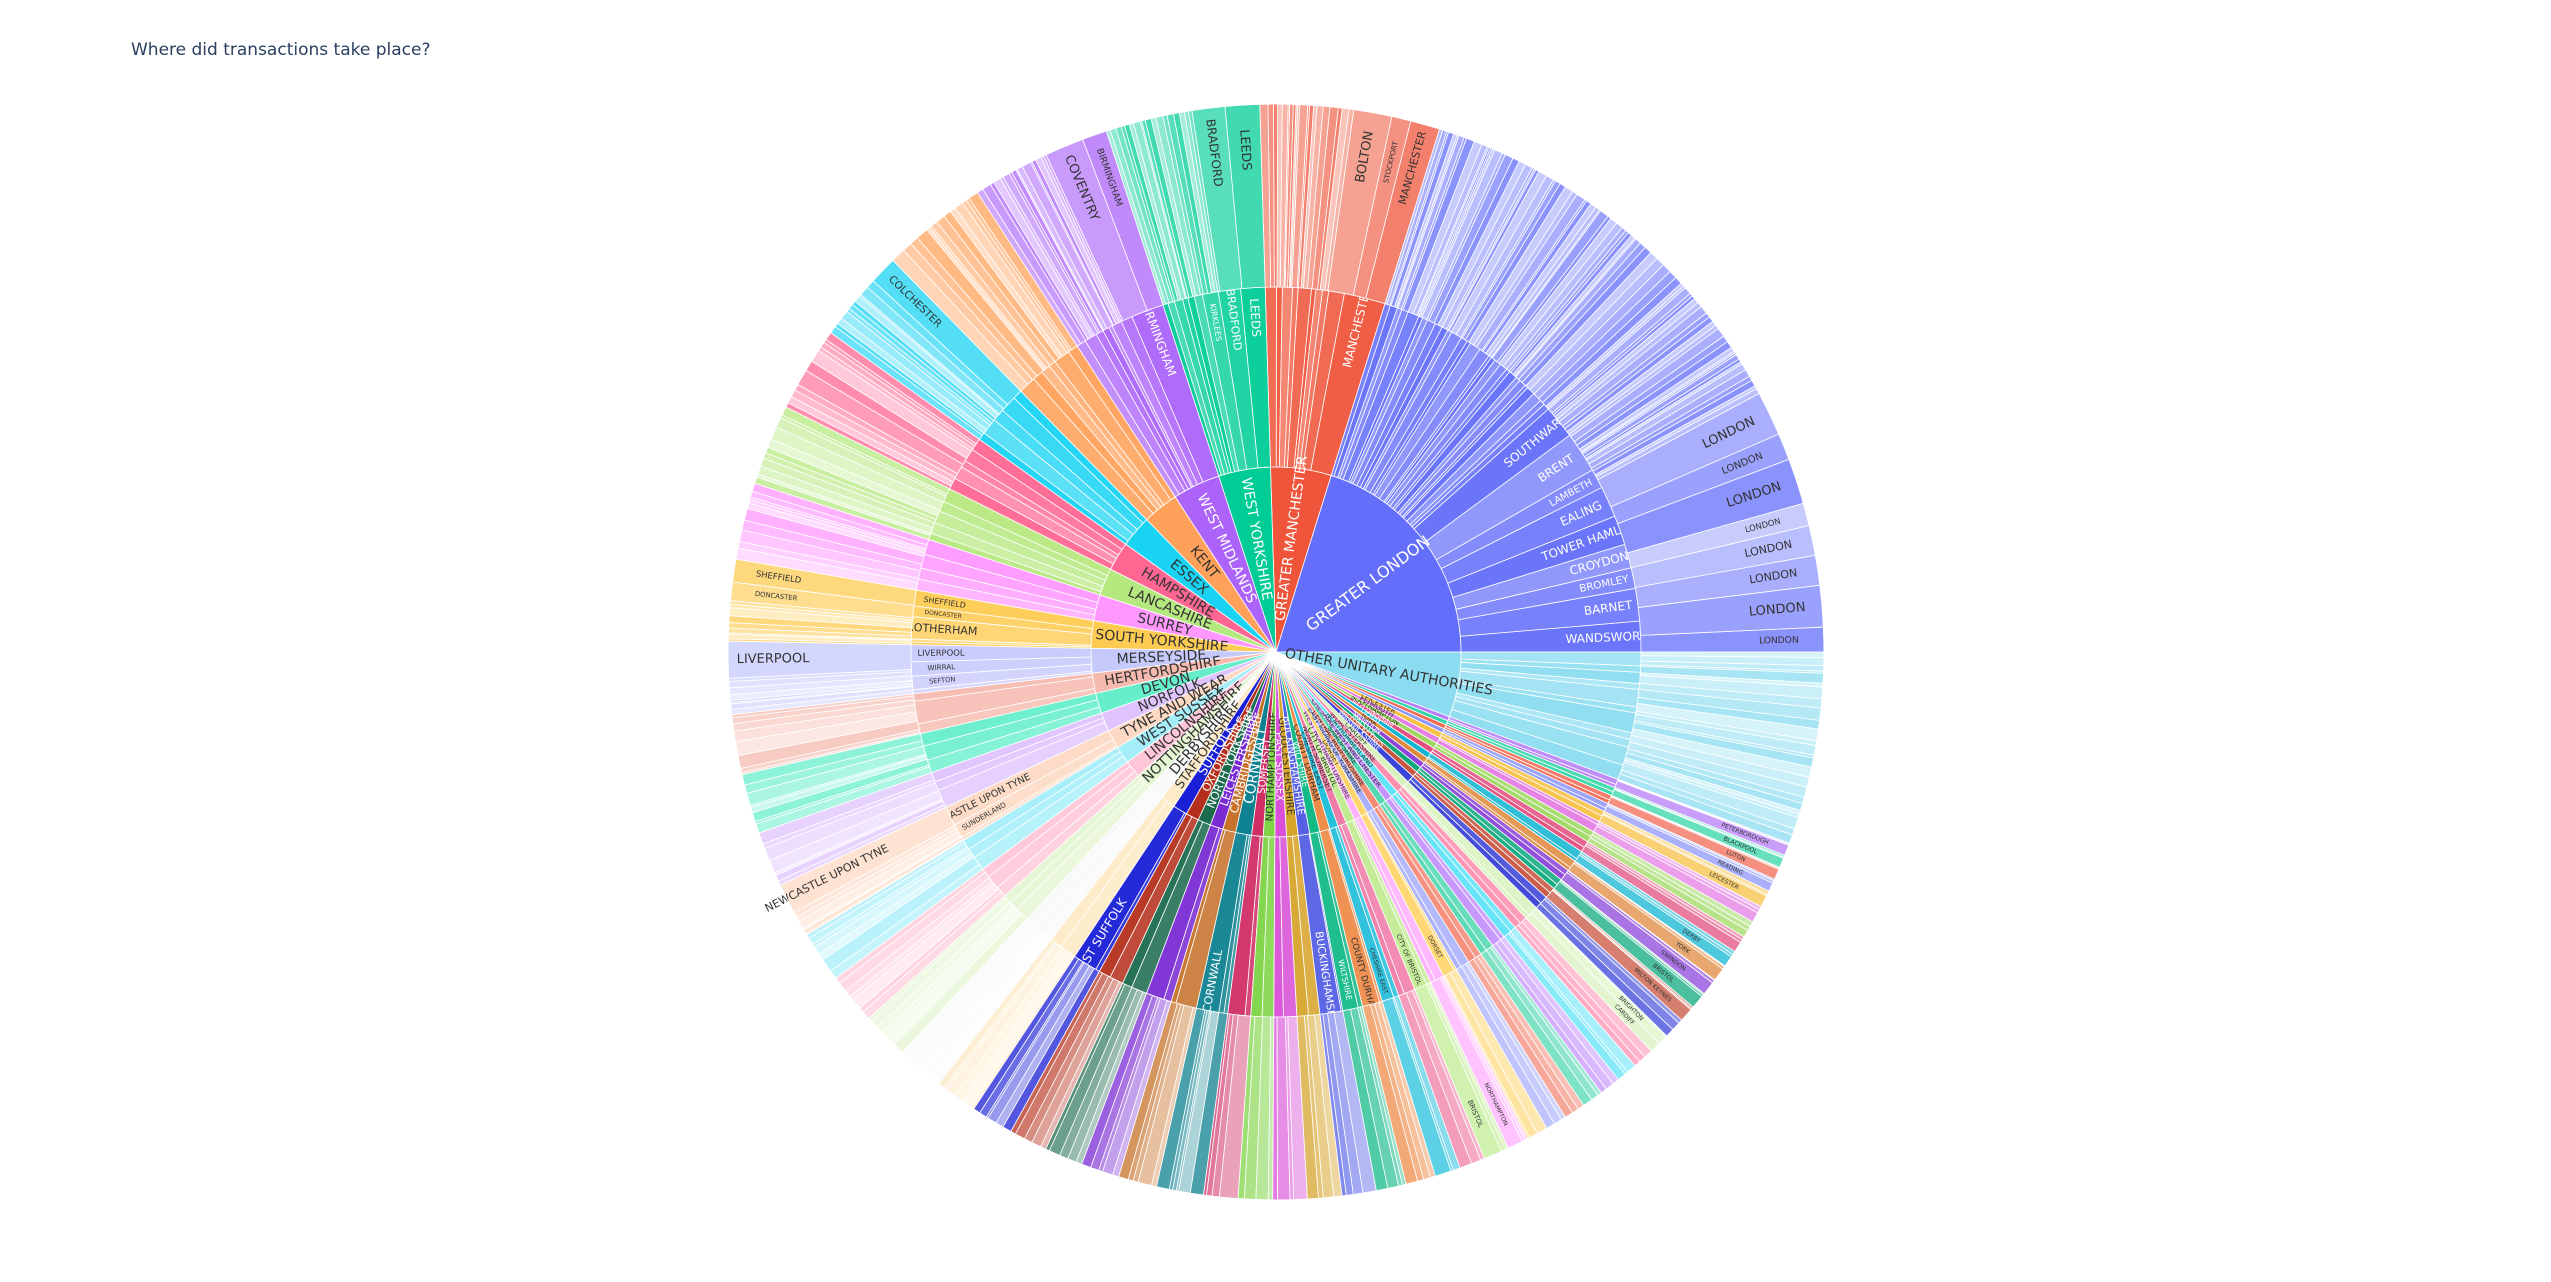  Describe the element at coordinates (941, 667) in the screenshot. I see `district-label: WIRRAL` at that location.